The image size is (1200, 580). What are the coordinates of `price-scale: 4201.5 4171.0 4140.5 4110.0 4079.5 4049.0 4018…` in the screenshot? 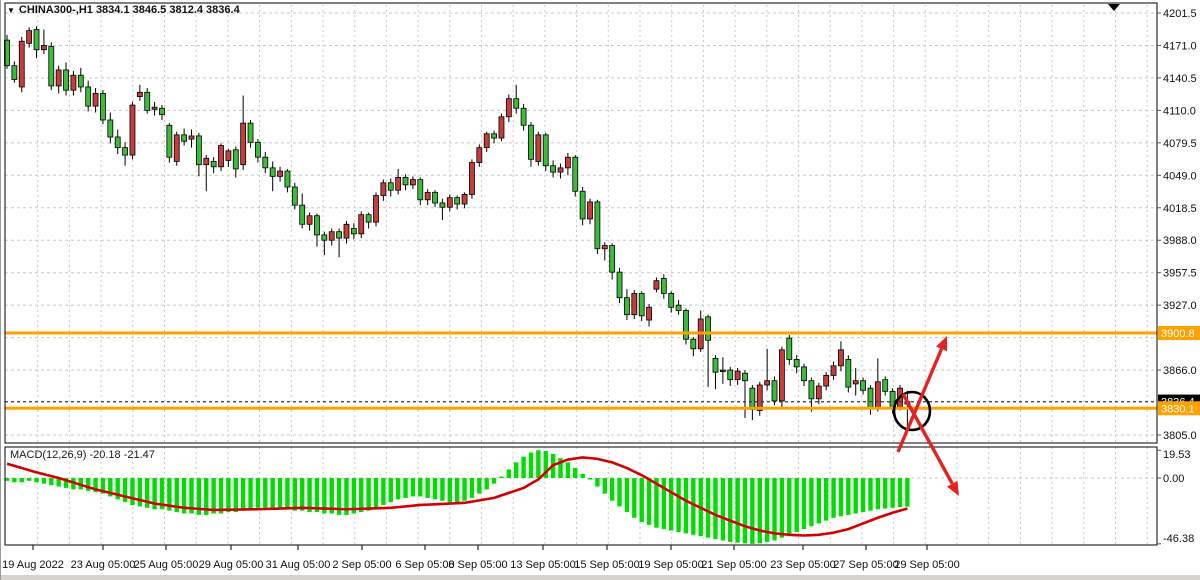 It's located at (1178, 276).